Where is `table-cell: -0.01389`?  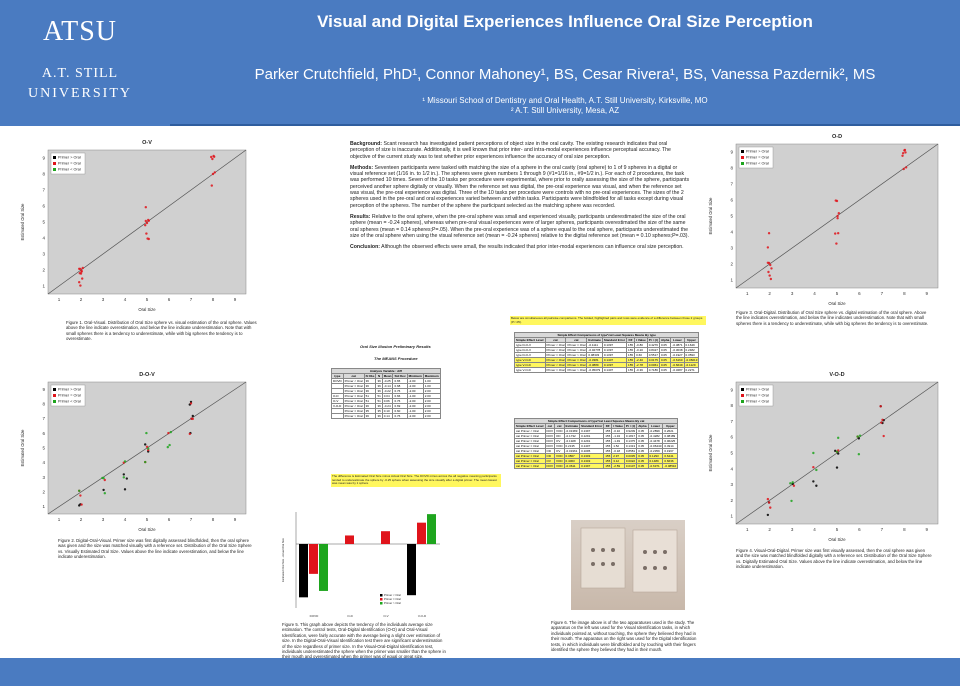
table-cell: -0.01389 is located at coordinates (572, 431).